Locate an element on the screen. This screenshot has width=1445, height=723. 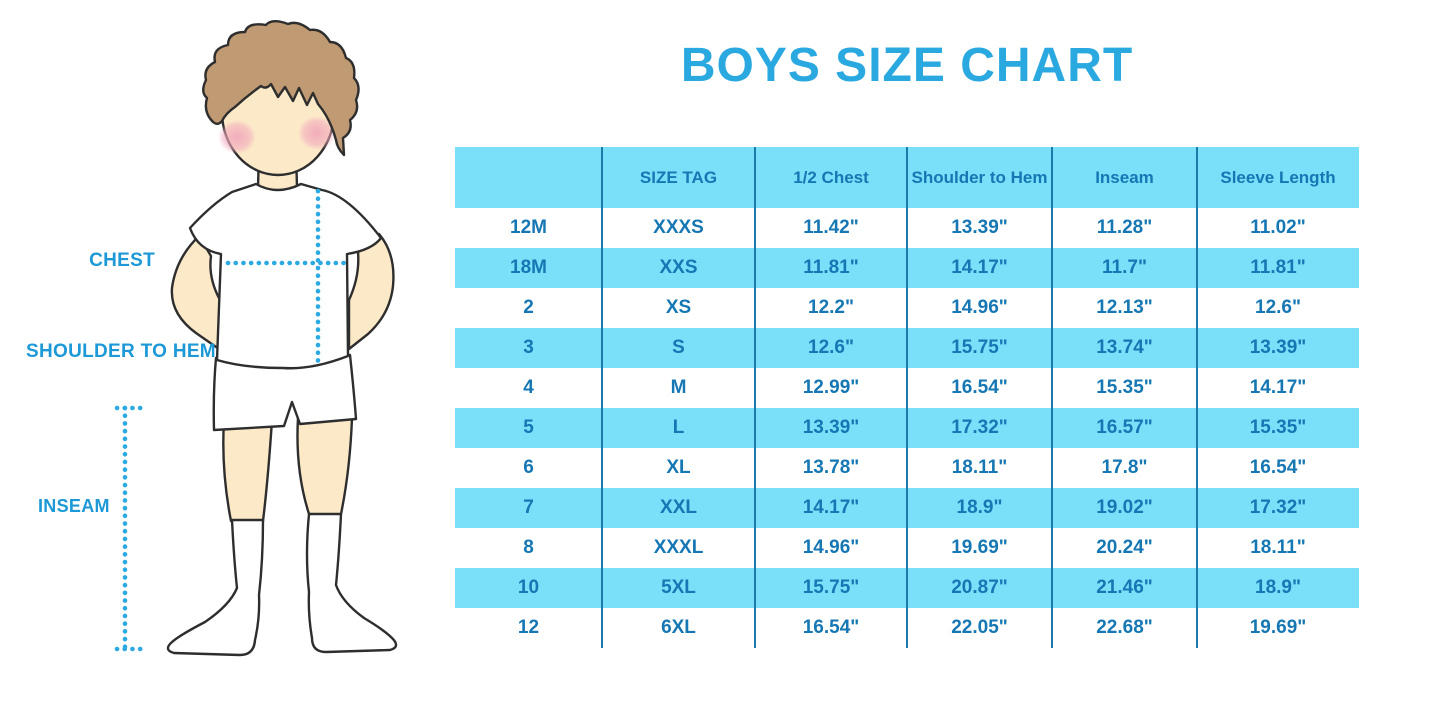
table-cell: M is located at coordinates (678, 387).